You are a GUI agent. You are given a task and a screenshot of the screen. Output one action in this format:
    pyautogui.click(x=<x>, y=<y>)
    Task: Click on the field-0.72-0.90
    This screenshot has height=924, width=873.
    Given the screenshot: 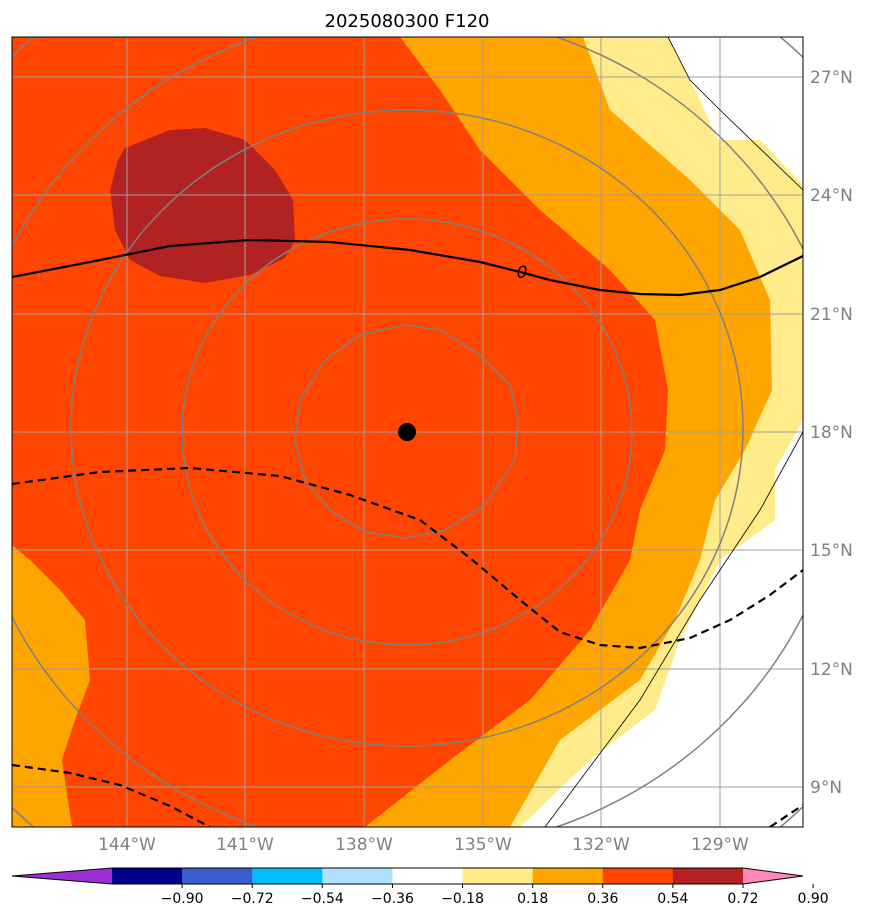 What is the action you would take?
    pyautogui.click(x=202, y=205)
    